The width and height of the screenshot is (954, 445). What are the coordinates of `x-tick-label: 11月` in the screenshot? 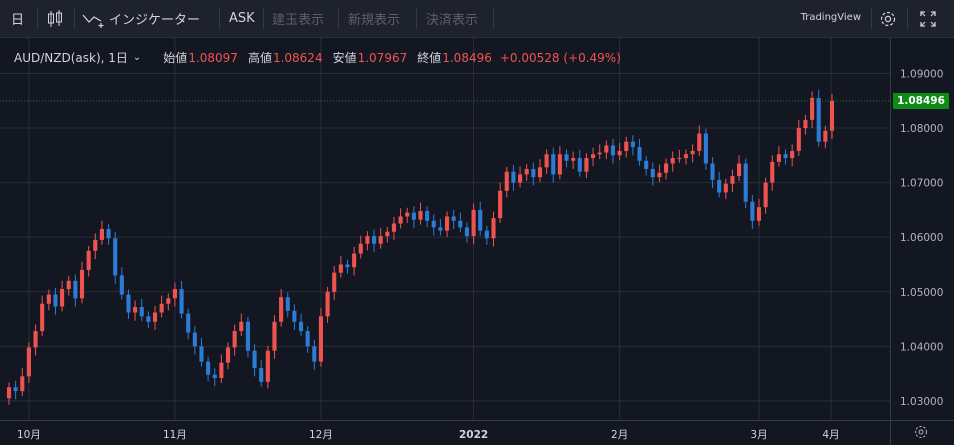 It's located at (175, 435).